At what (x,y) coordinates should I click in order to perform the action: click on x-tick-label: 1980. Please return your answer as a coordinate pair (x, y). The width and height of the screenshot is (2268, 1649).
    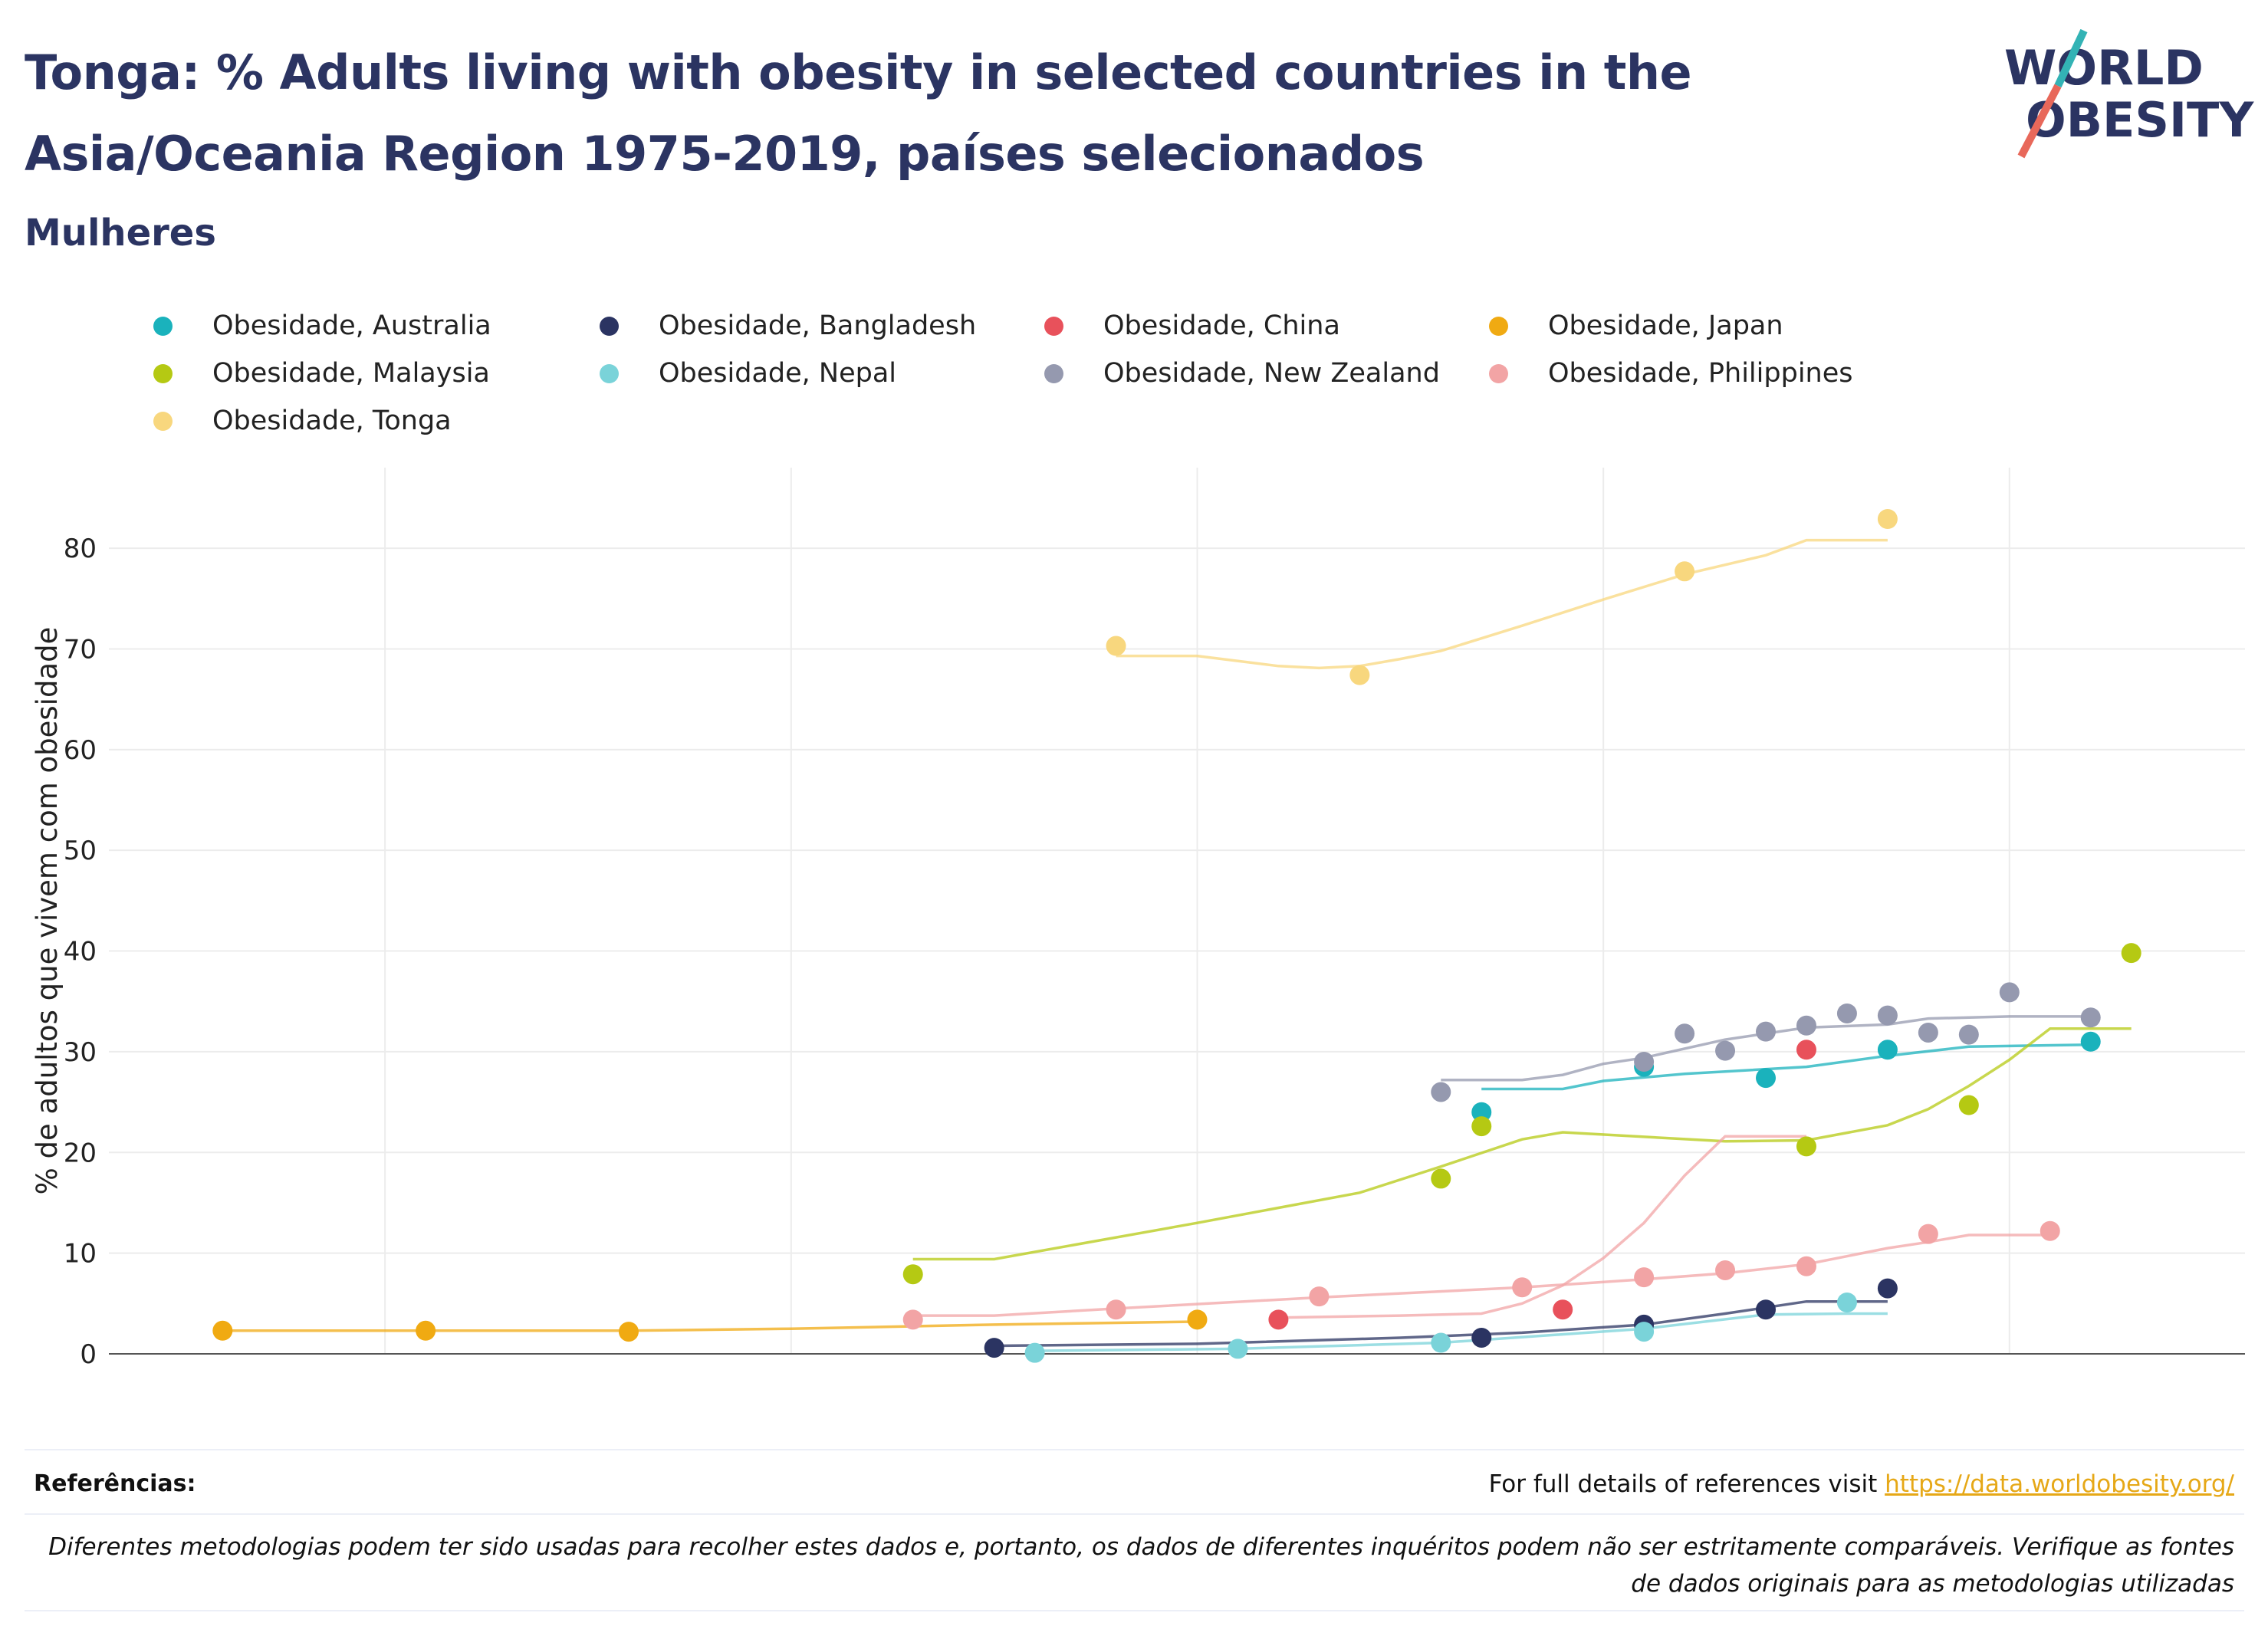
    Looking at the image, I should click on (385, 1370).